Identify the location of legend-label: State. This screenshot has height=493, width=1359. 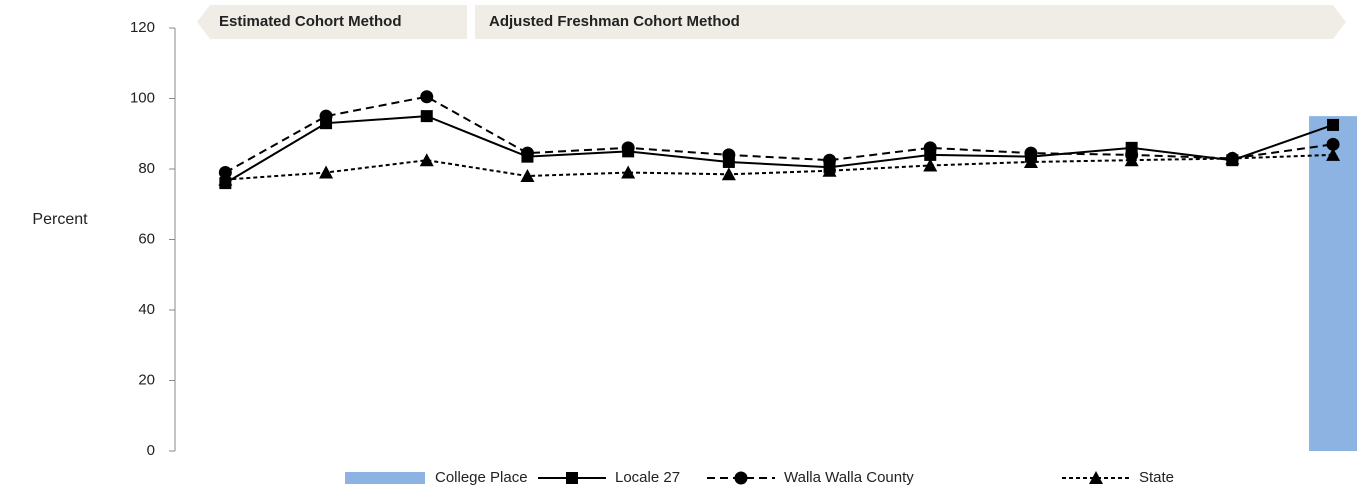
(1156, 477).